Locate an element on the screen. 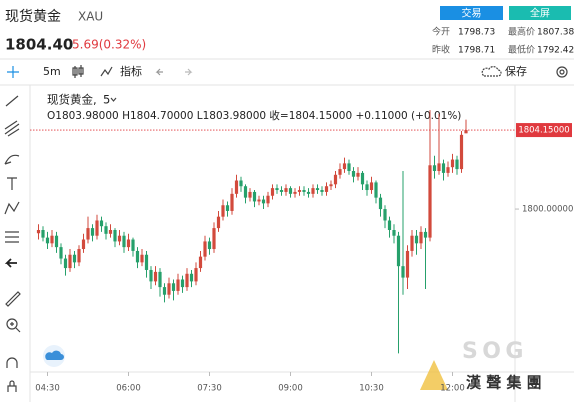 This screenshot has height=402, width=574. save-button: 保存 is located at coordinates (516, 71).